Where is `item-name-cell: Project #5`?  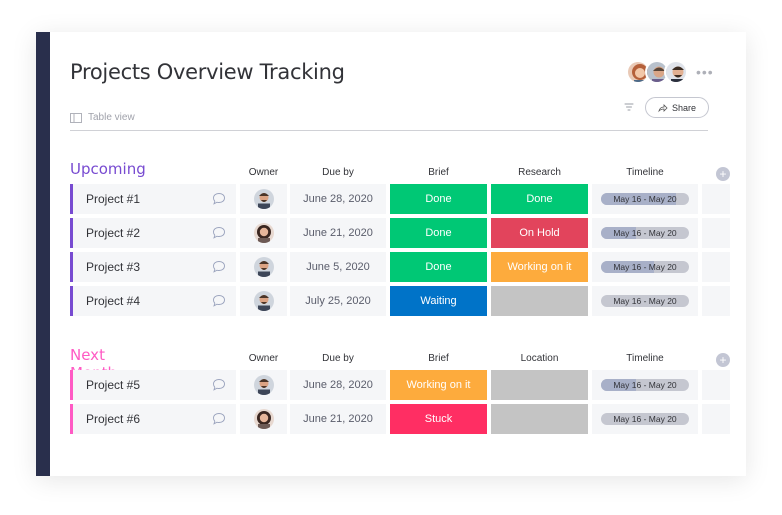 item-name-cell: Project #5 is located at coordinates (153, 385).